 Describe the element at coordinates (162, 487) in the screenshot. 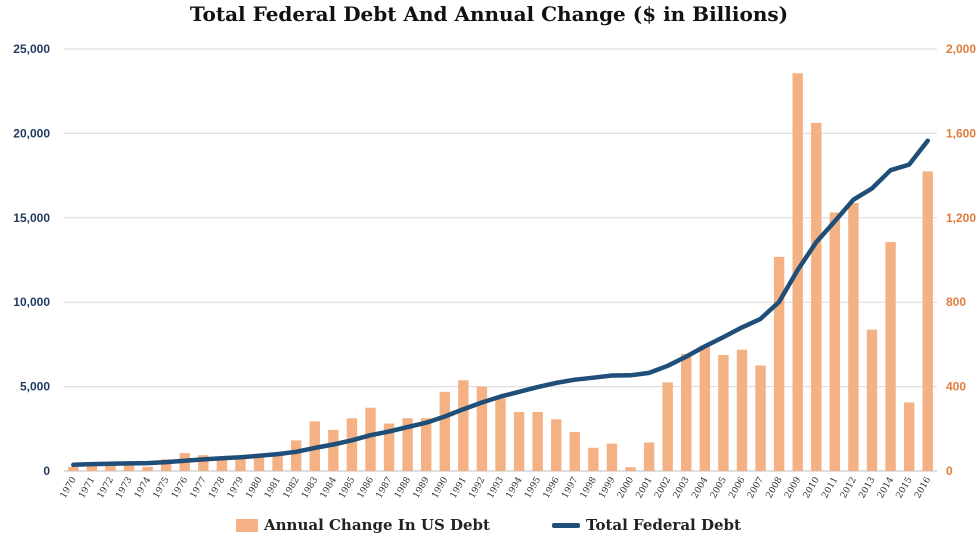

I see `x-tick-label: 1975` at that location.